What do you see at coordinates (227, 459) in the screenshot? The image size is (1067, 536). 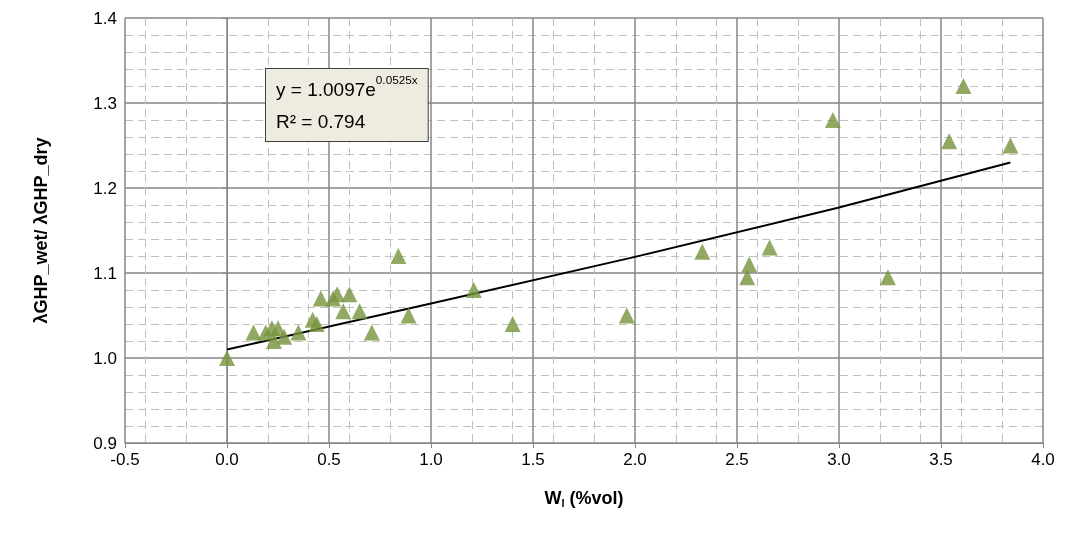 I see `x-tick-label: 0.0` at bounding box center [227, 459].